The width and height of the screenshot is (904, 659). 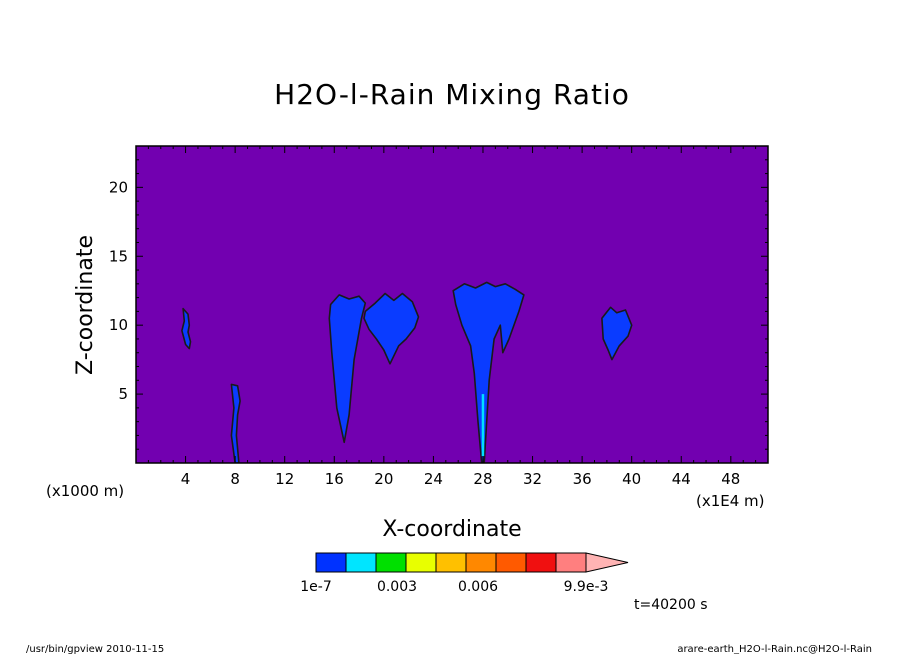 I want to click on y-tick-label: 15, so click(x=118, y=256).